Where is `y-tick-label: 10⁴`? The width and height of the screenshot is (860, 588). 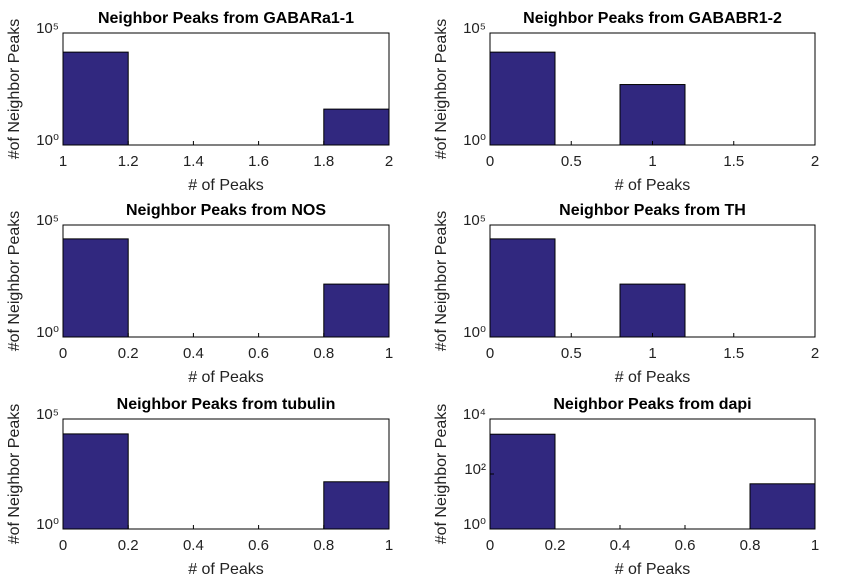
y-tick-label: 10⁴ is located at coordinates (474, 414).